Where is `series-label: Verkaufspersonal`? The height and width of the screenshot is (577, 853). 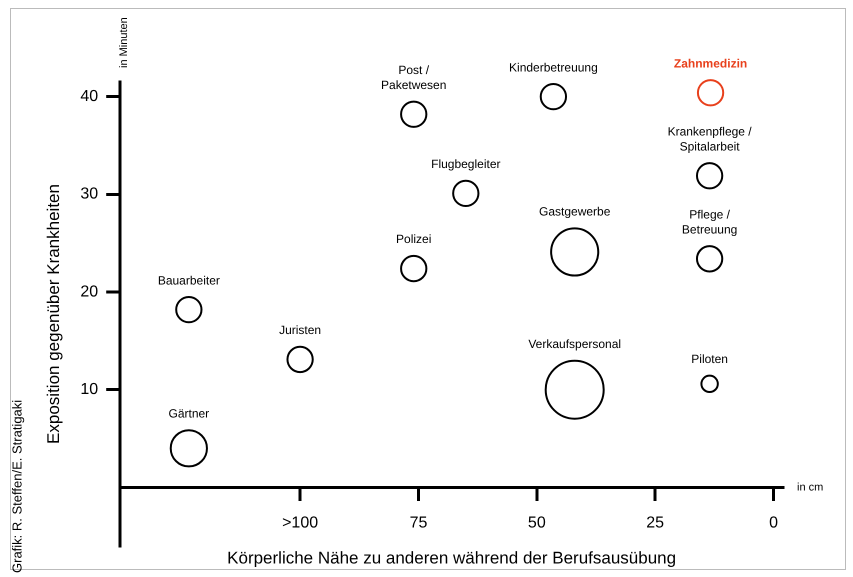
series-label: Verkaufspersonal is located at coordinates (575, 344).